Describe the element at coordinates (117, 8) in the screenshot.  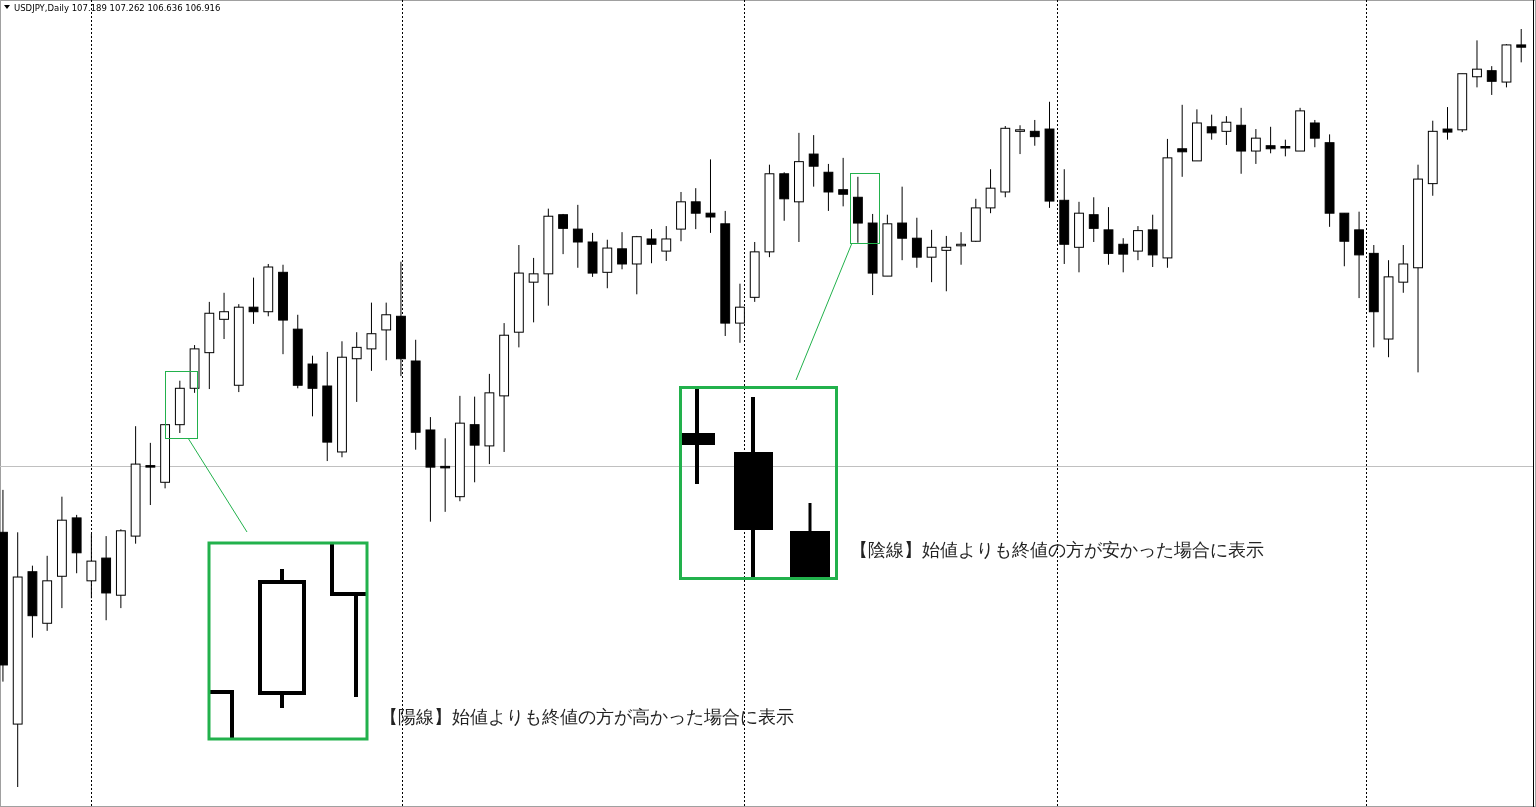
I see `chart-title: USDJPY,Daily 107.189 107.262 106.636 106.916` at that location.